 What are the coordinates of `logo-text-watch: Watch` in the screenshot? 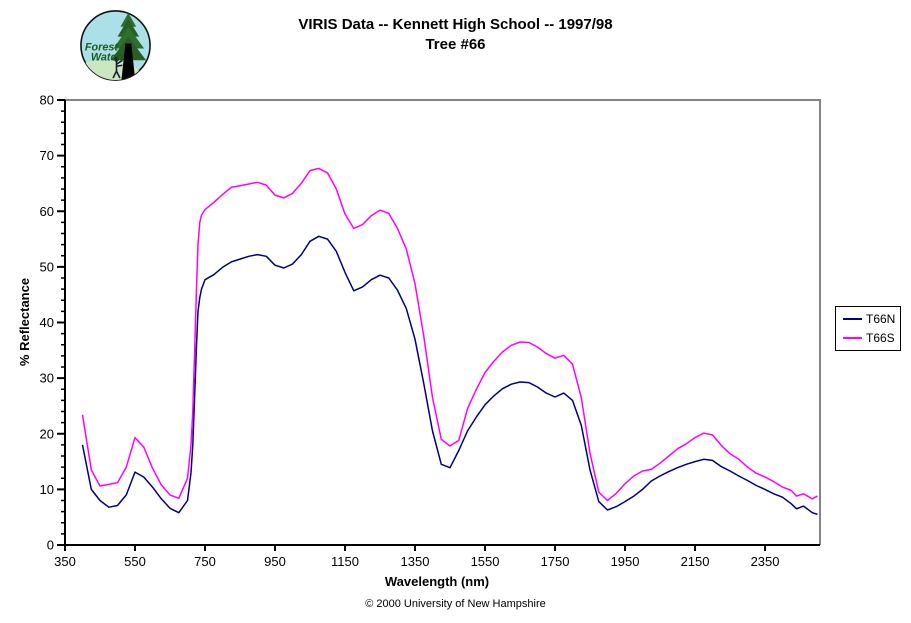 It's located at (107, 57).